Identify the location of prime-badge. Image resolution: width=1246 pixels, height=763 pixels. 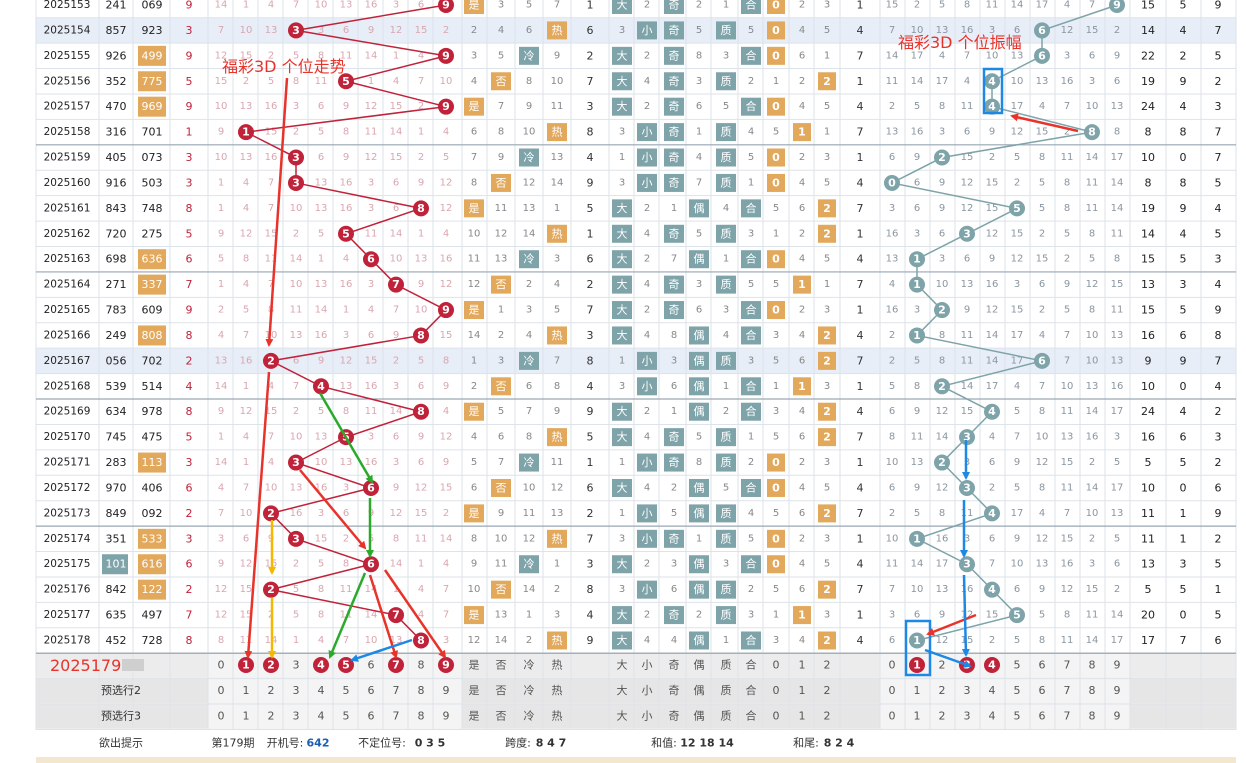
(751, 106).